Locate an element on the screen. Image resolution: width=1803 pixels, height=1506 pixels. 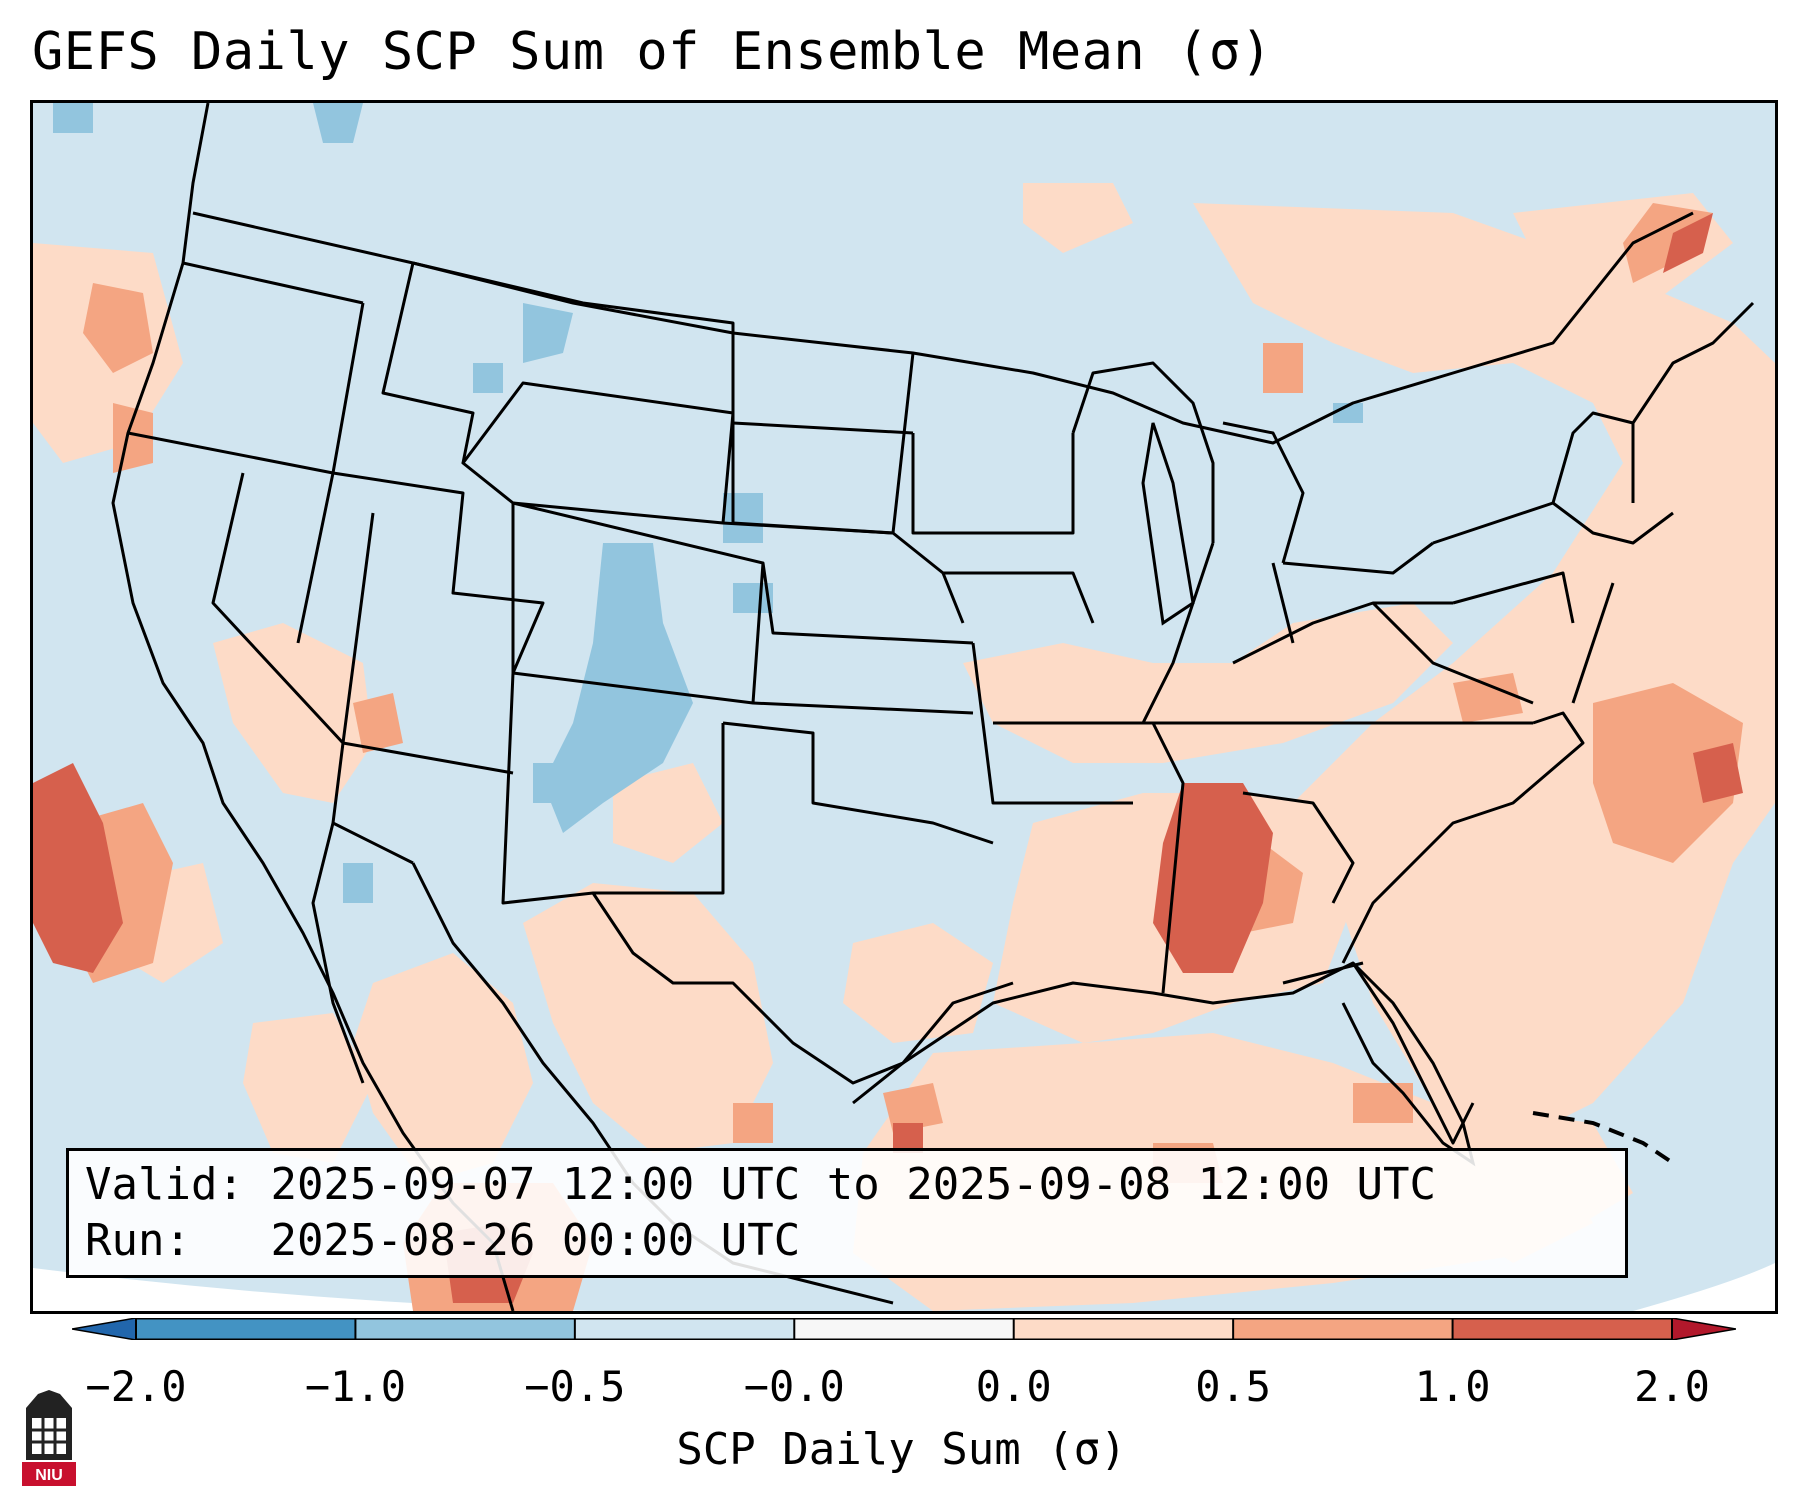
colorbar-tick-label: 1.0 is located at coordinates (1452, 1386).